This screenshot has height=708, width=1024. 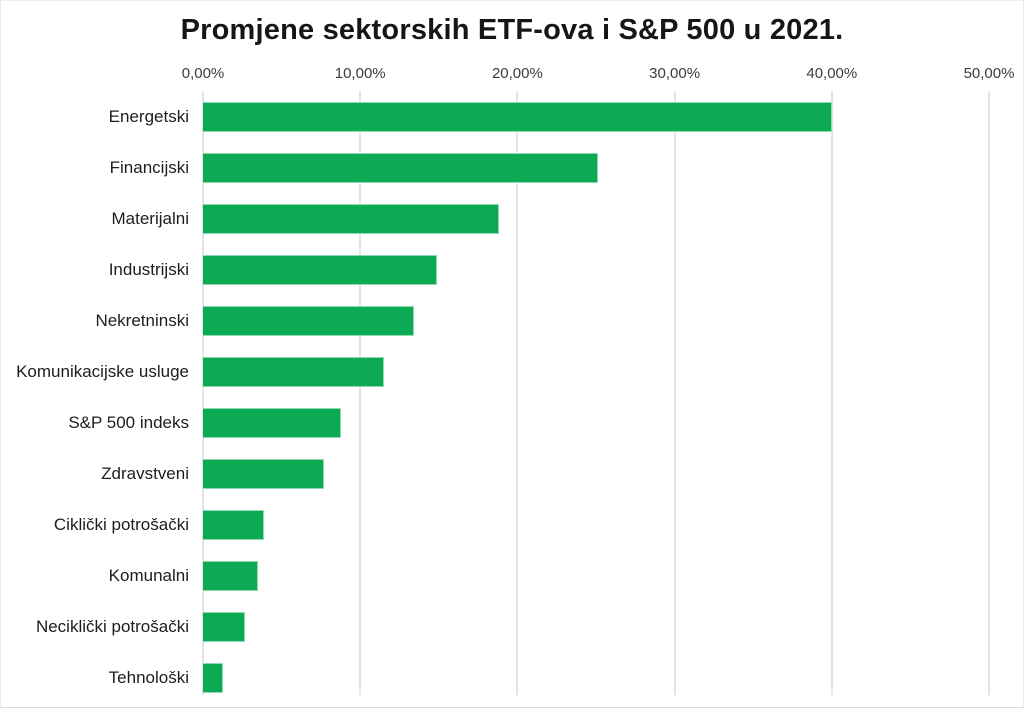 I want to click on x-axis: 0,00% 10,00% 20,00% 30,00% 40,00% 50,00%, so click(x=602, y=74).